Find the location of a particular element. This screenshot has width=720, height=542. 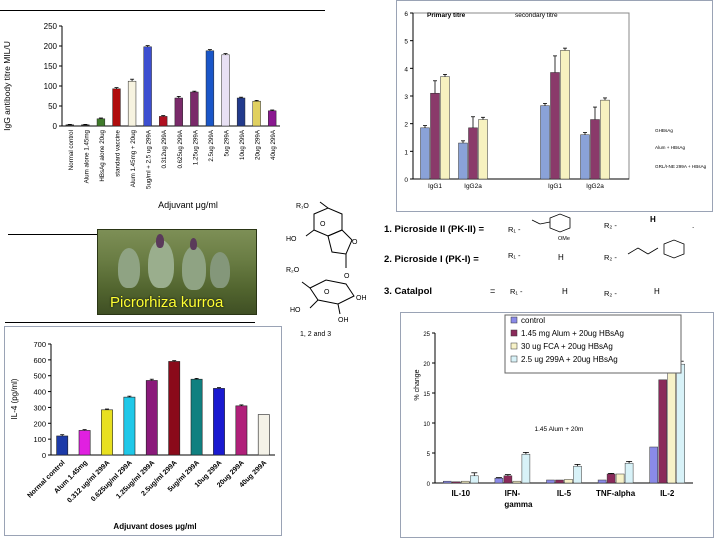

top-rule is located at coordinates (162, 10).